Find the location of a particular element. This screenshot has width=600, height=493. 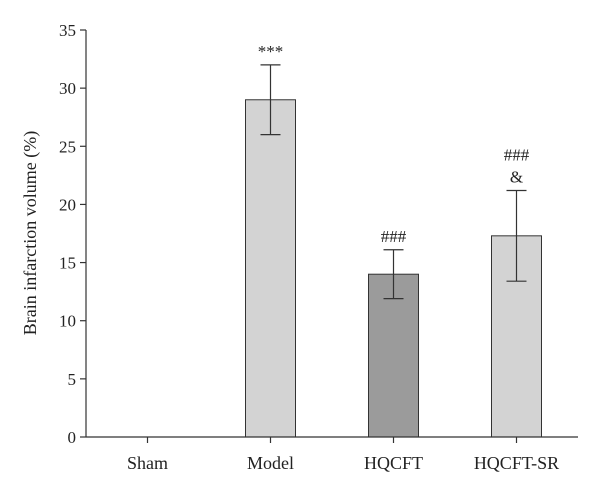

y-axis-title: Brain infarction volume (%) is located at coordinates (30, 233).